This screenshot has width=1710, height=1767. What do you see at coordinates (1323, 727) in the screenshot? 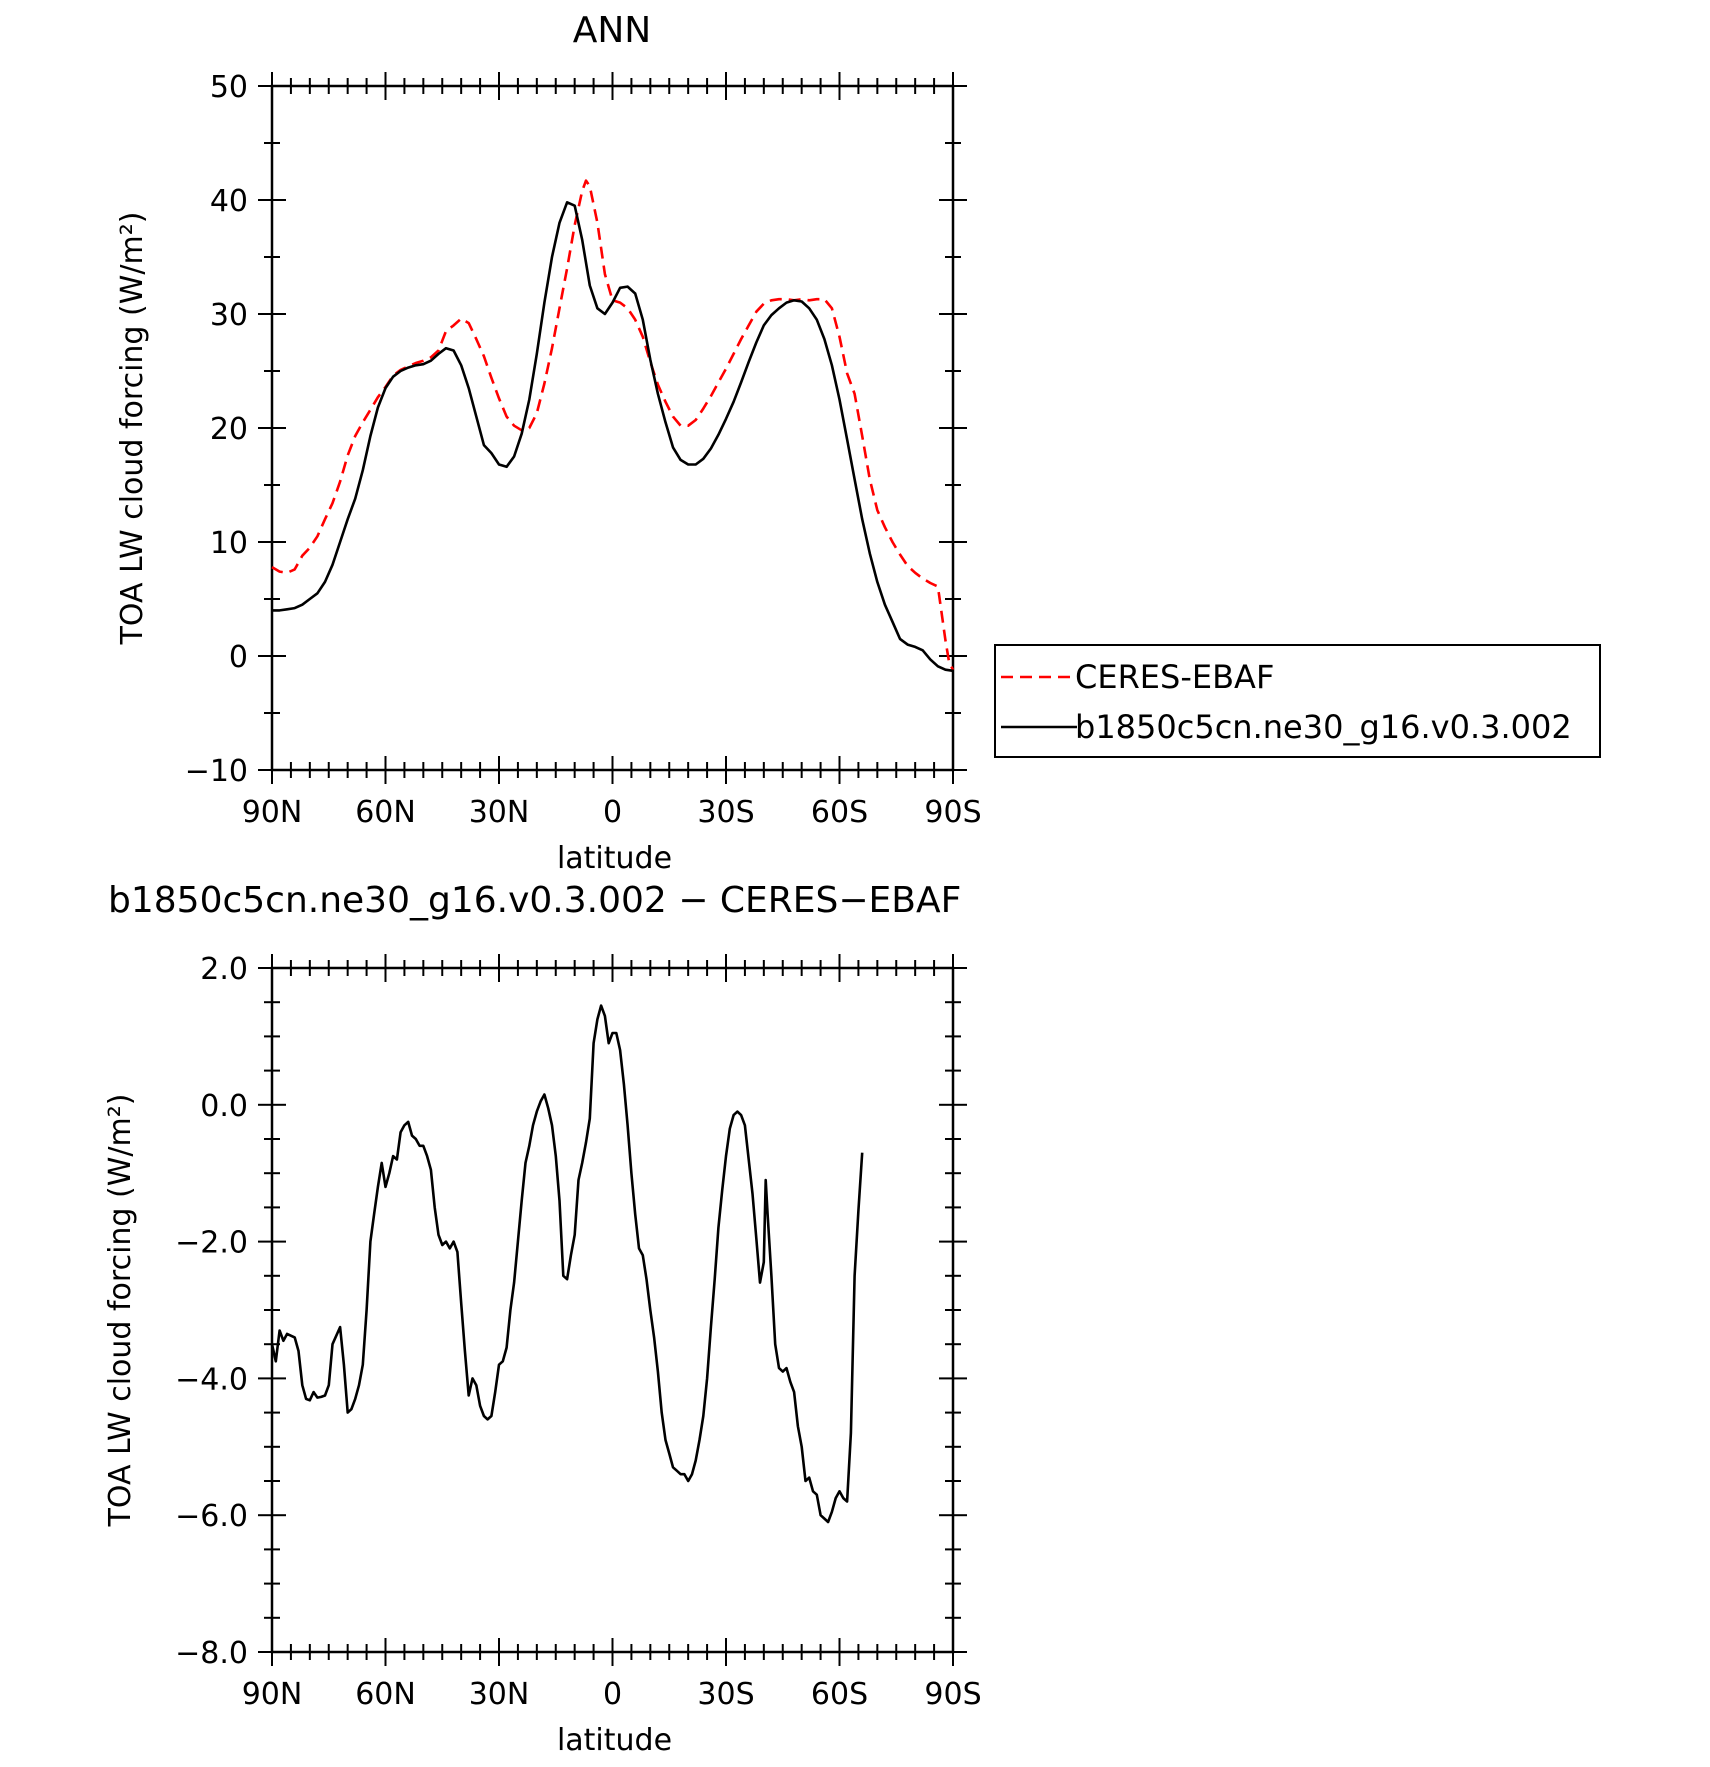
I see `legend-label-1: b1850c5cn.ne30_g16.v0.3.002` at bounding box center [1323, 727].